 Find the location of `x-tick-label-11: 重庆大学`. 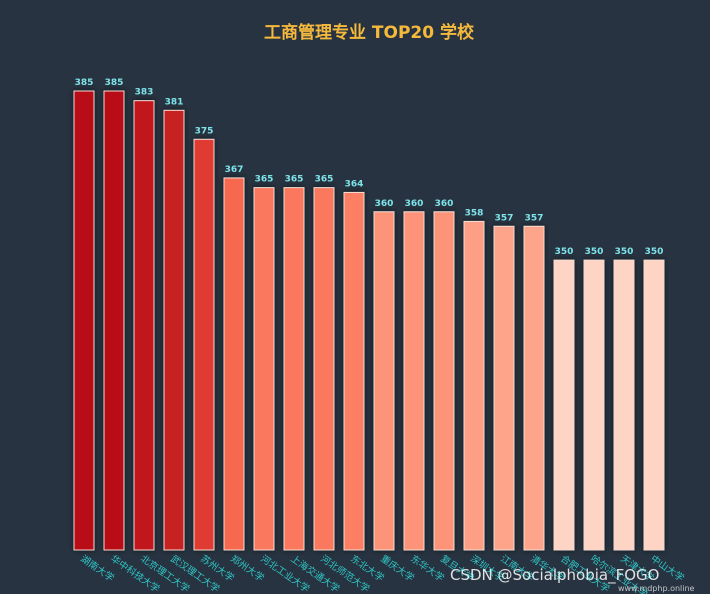

x-tick-label-11: 重庆大学 is located at coordinates (397, 569).